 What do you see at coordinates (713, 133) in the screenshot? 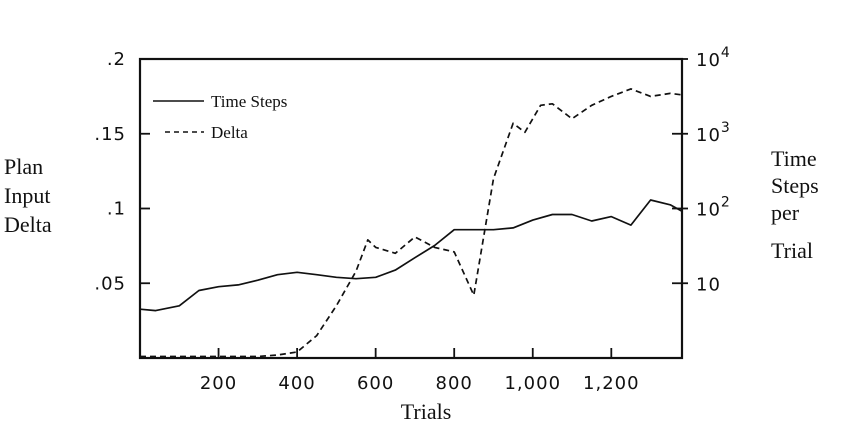
I see `right-y-tick-label: 10³` at bounding box center [713, 133].